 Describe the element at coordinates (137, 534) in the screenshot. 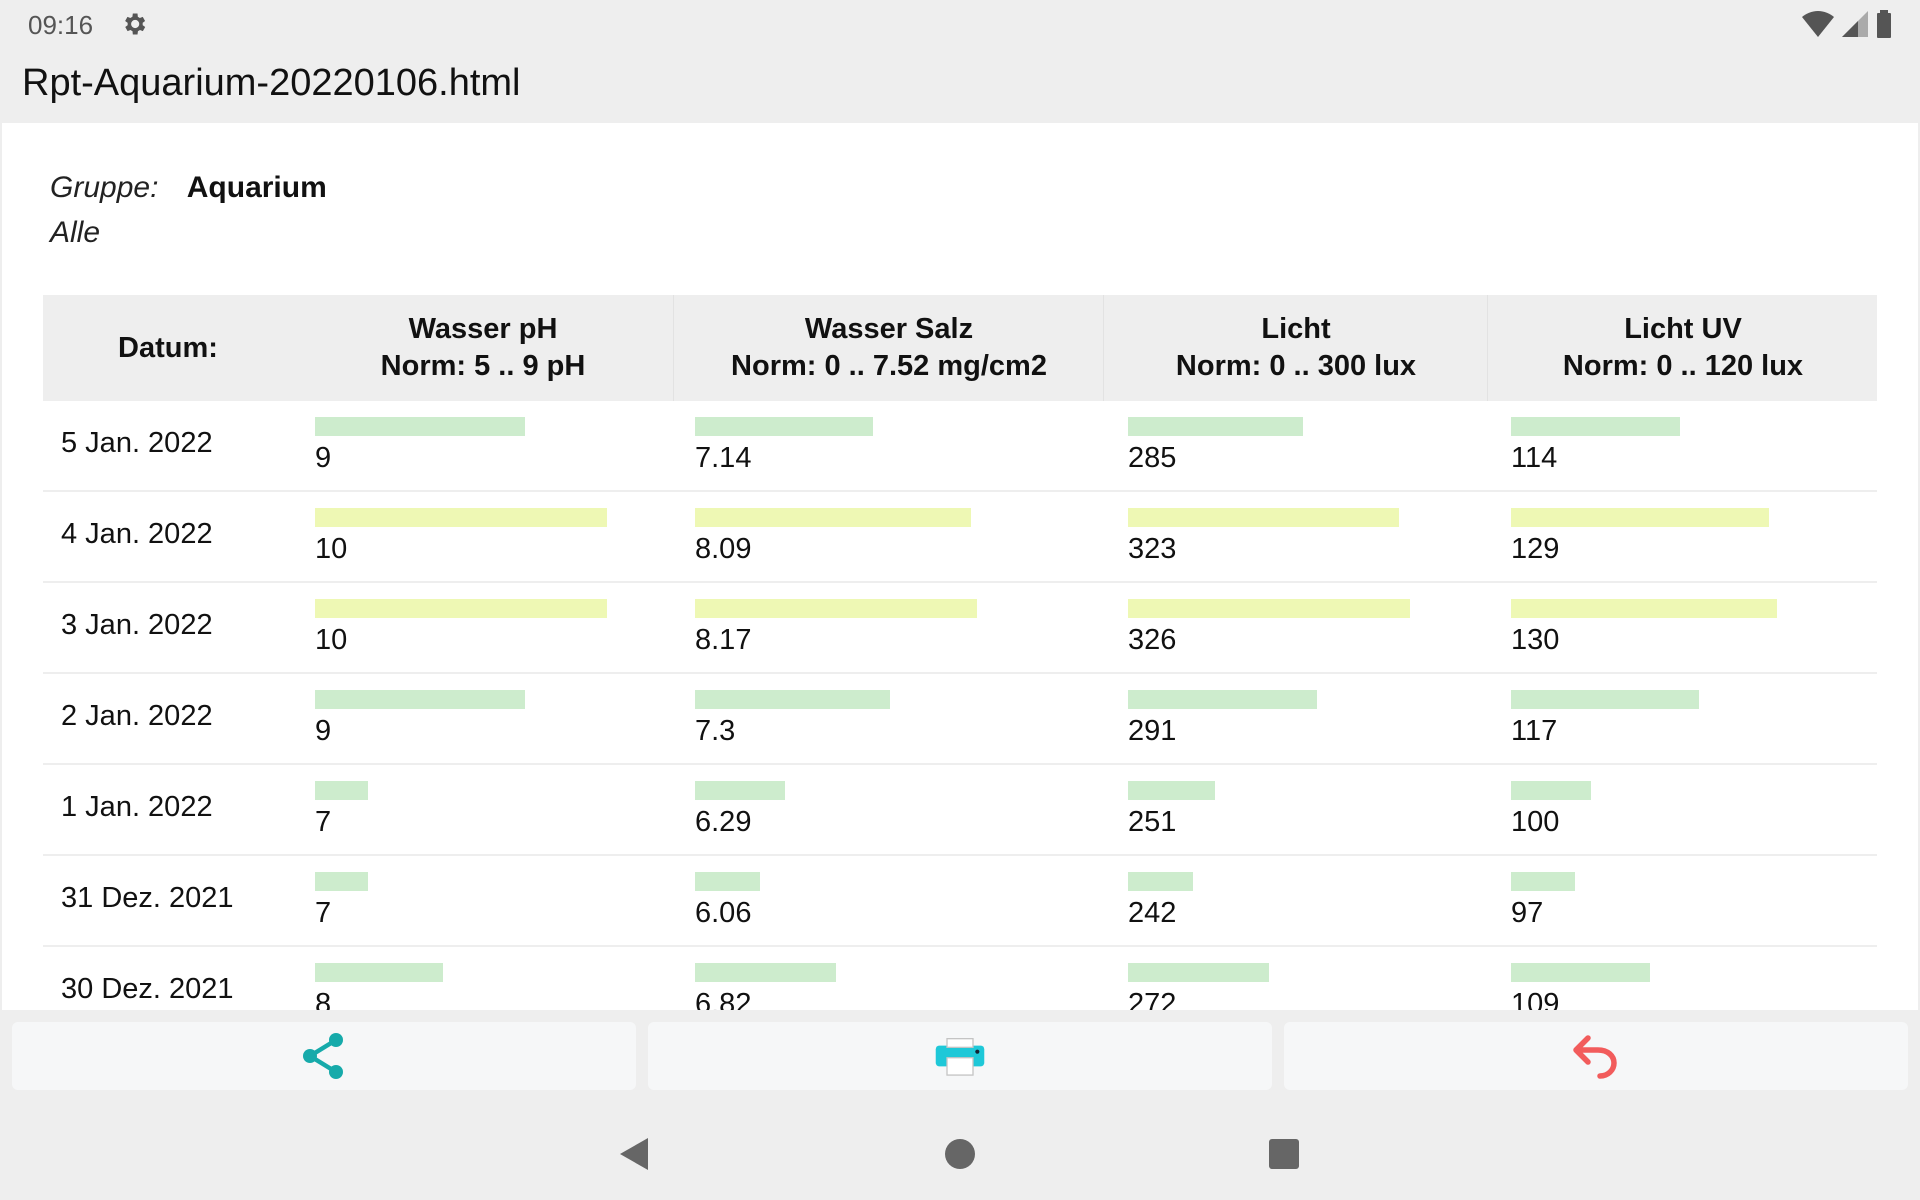

I see `row-date: 4 Jan. 2022` at that location.